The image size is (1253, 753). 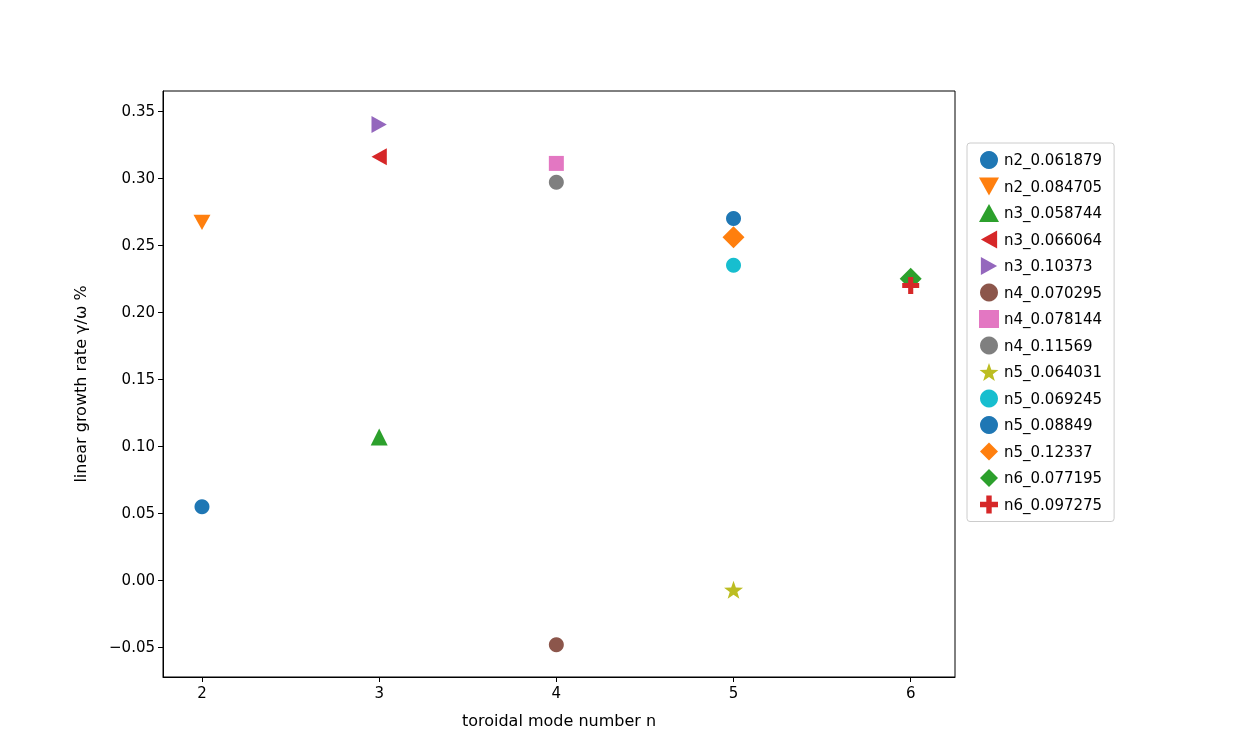 I want to click on x-tick-label: 2, so click(x=202, y=692).